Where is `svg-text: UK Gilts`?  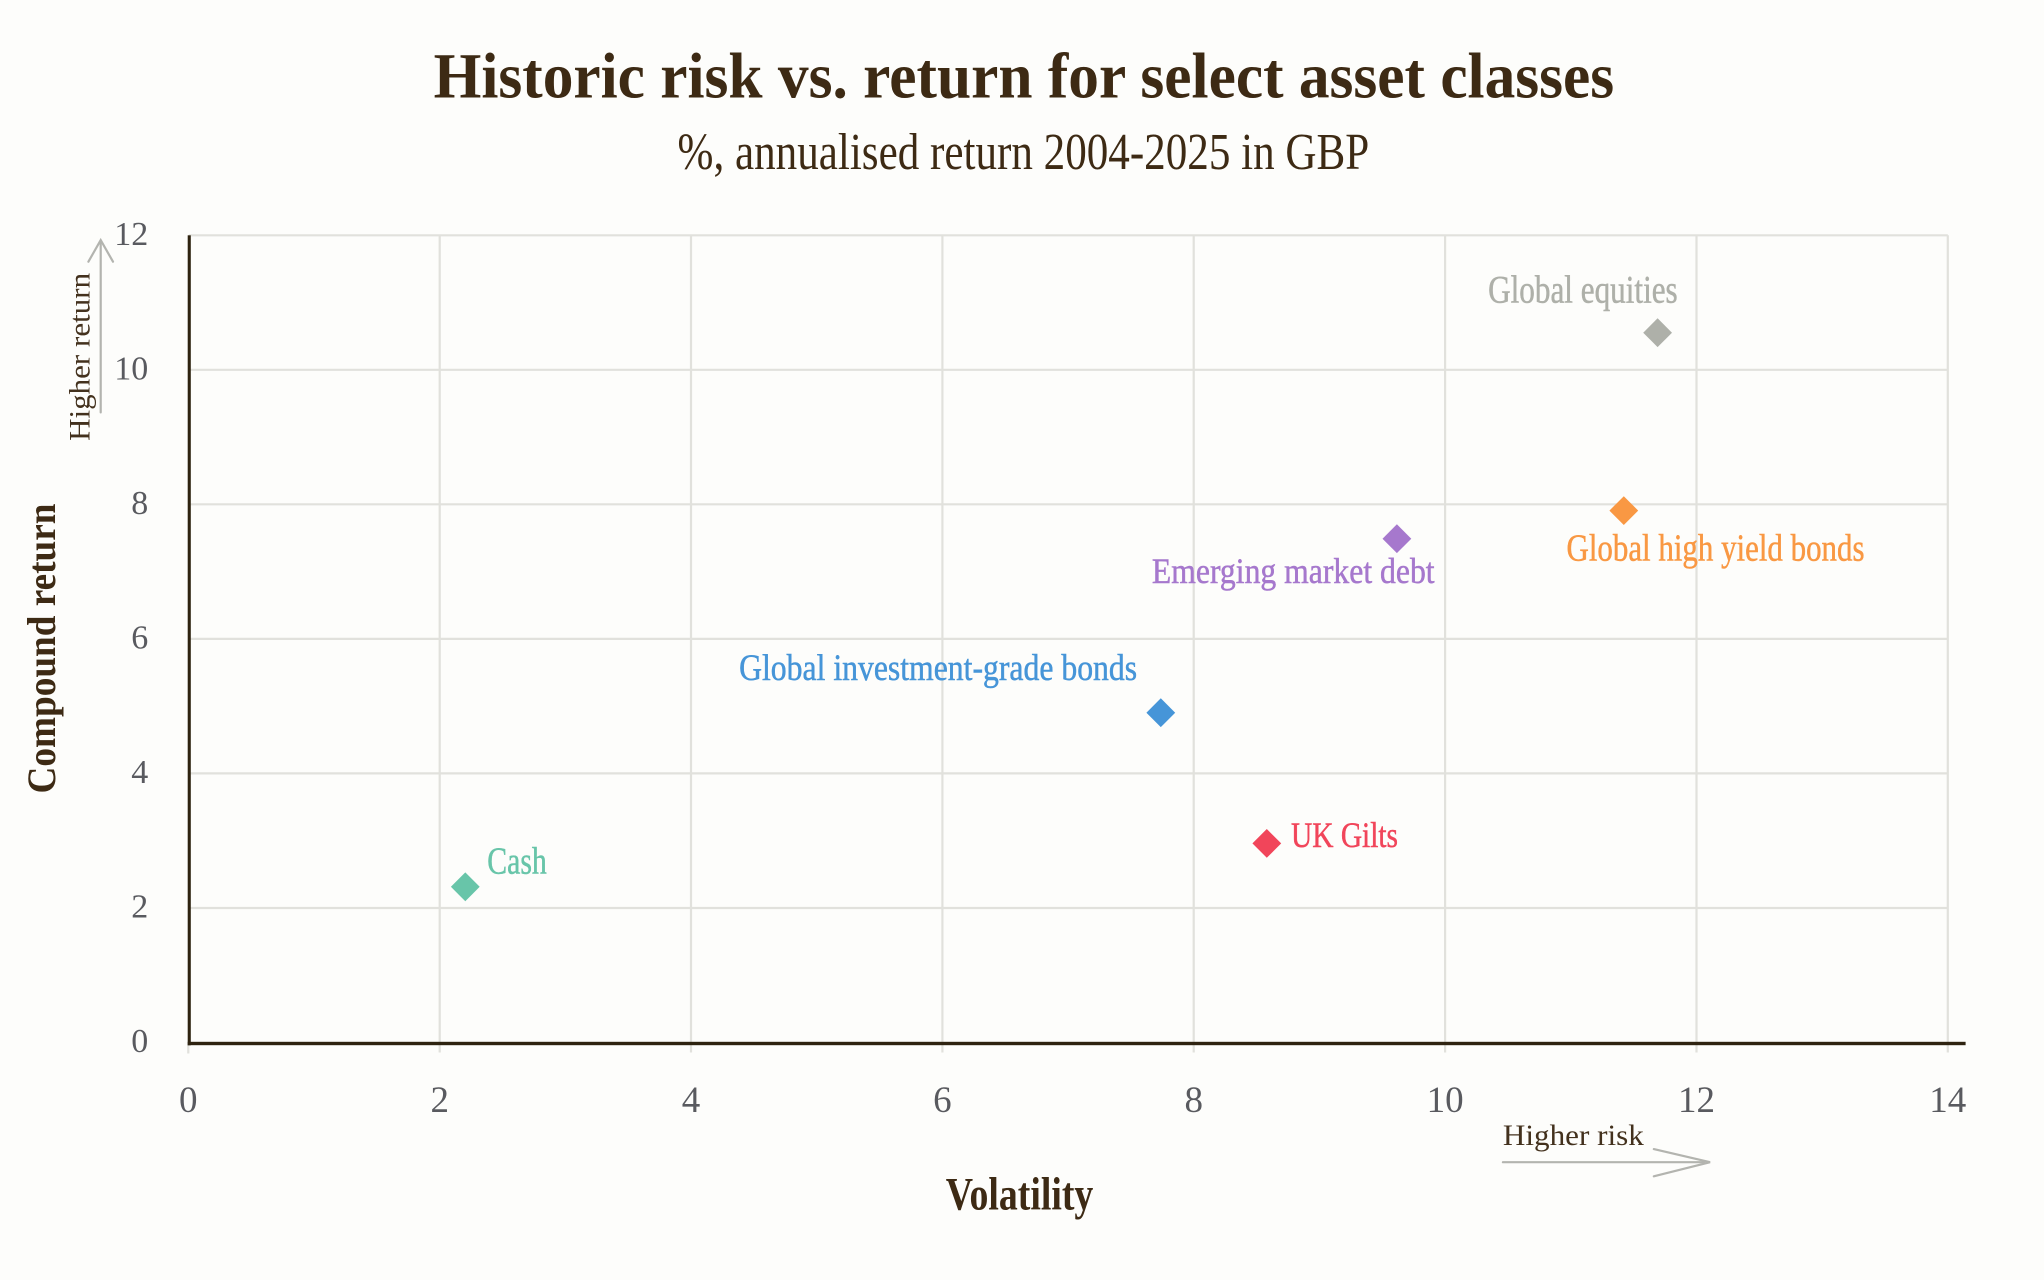 svg-text: UK Gilts is located at coordinates (1344, 835).